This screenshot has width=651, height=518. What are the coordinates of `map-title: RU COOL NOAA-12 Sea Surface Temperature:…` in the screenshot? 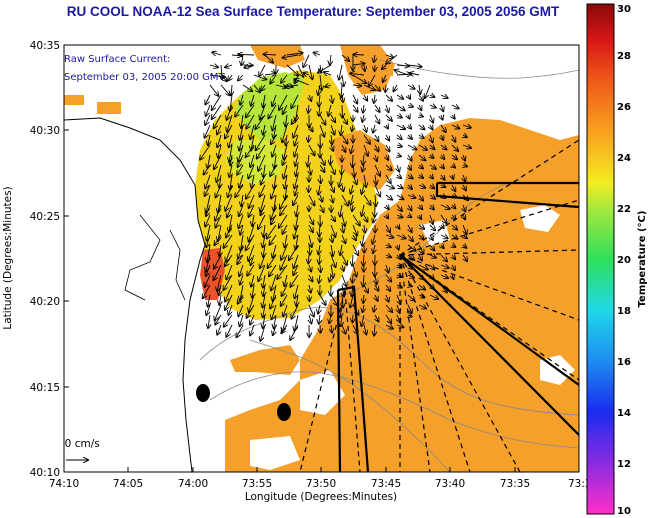 It's located at (313, 11).